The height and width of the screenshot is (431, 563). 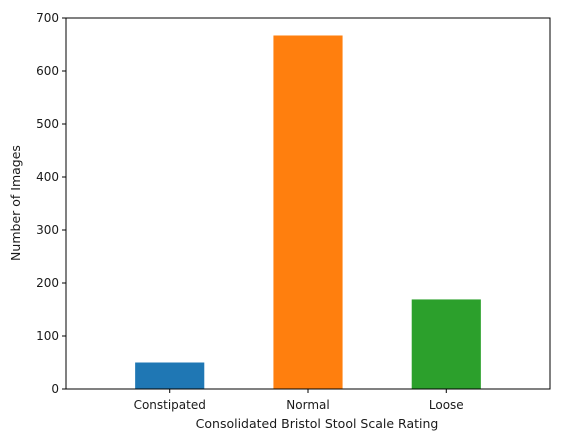 I want to click on y-axis-label: Number of Images, so click(x=15, y=203).